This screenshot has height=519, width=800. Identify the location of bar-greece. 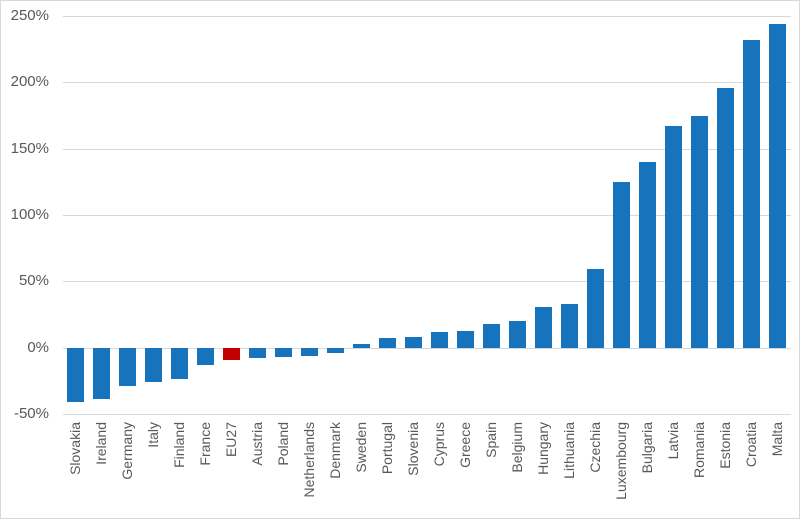
(465, 339).